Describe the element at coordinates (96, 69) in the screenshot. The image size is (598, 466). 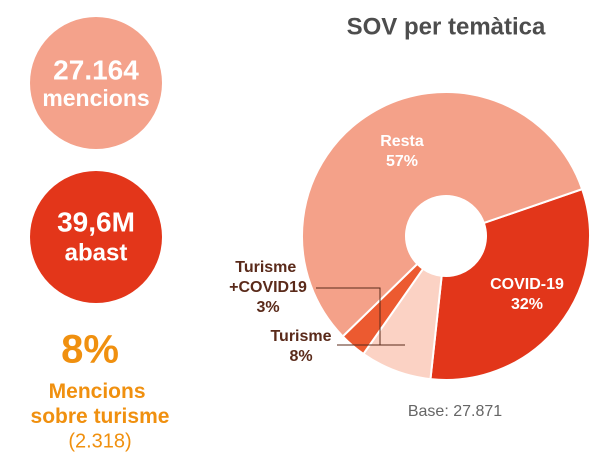
I see `mentions-value: 27.164` at that location.